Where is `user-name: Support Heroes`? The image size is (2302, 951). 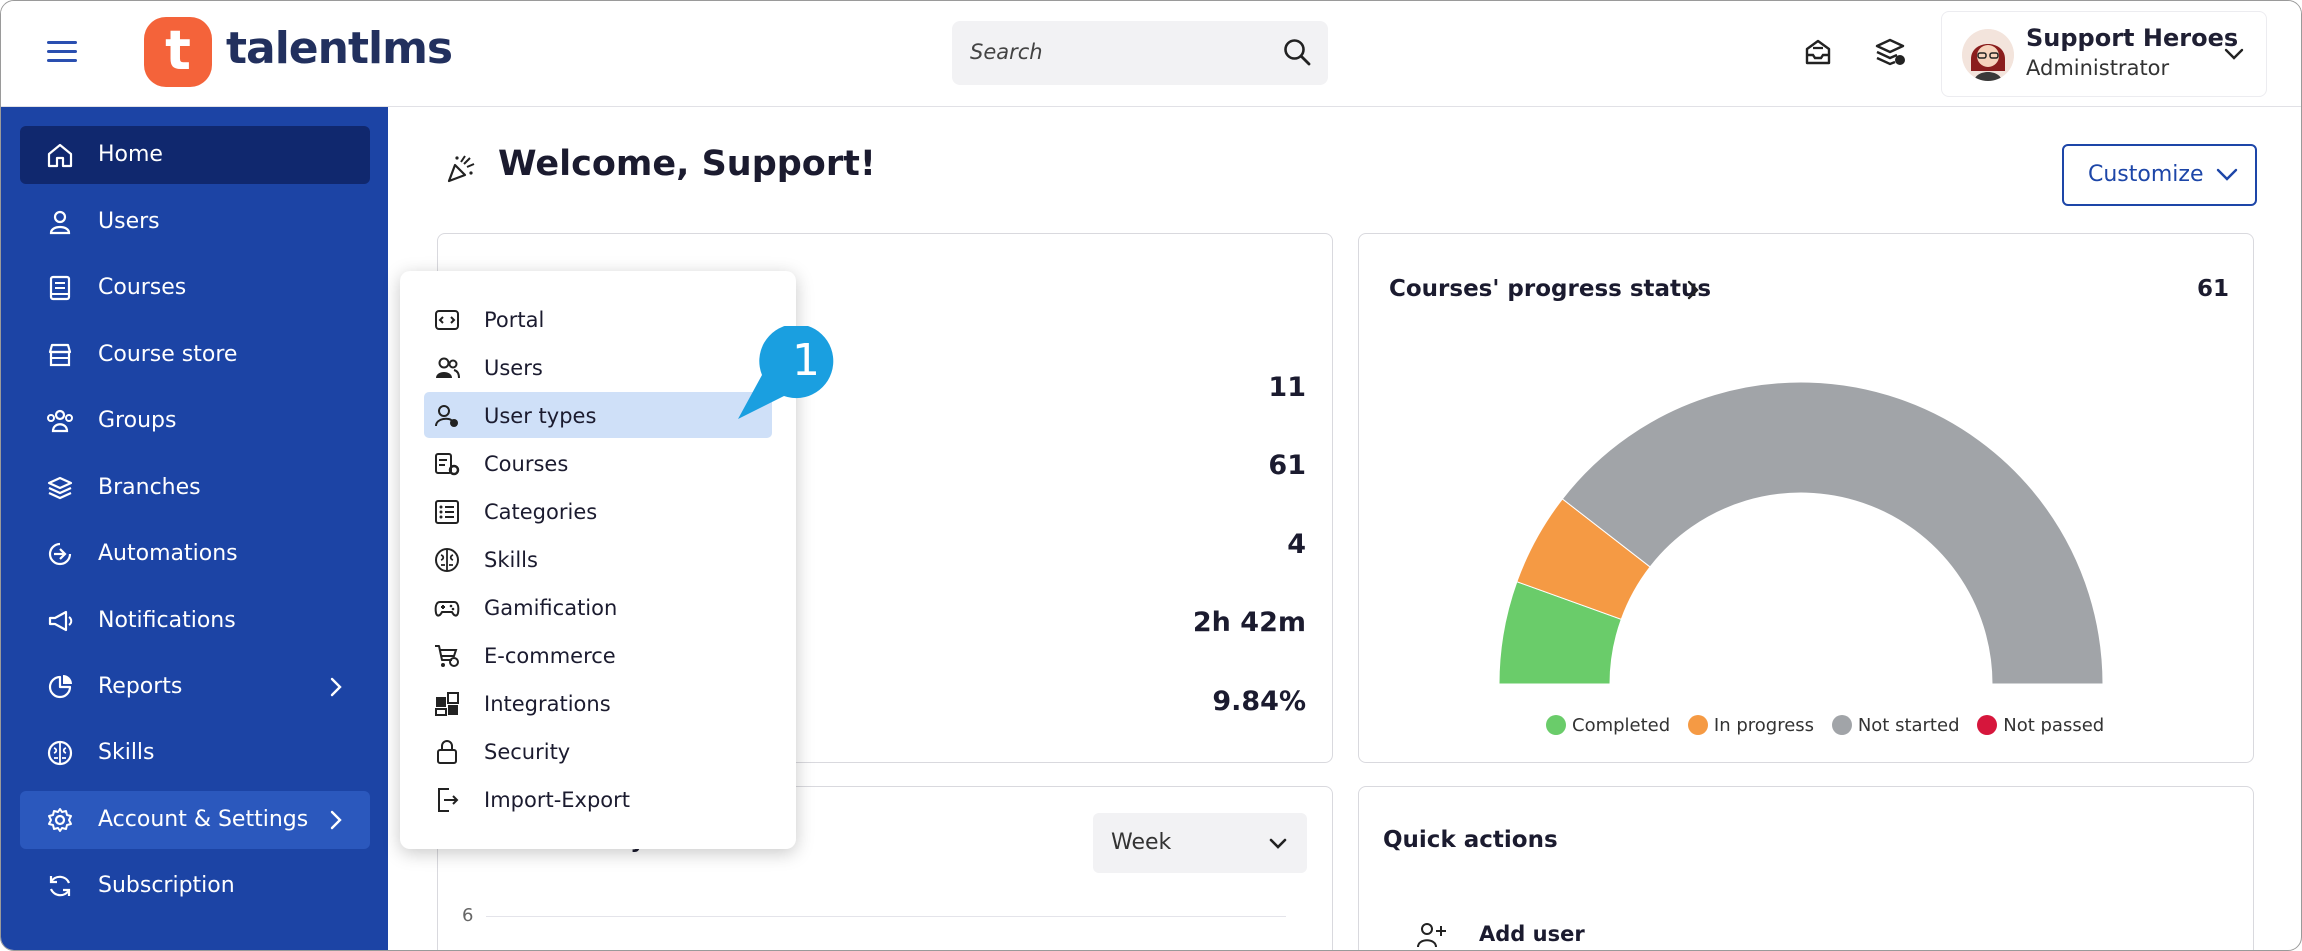 user-name: Support Heroes is located at coordinates (2132, 38).